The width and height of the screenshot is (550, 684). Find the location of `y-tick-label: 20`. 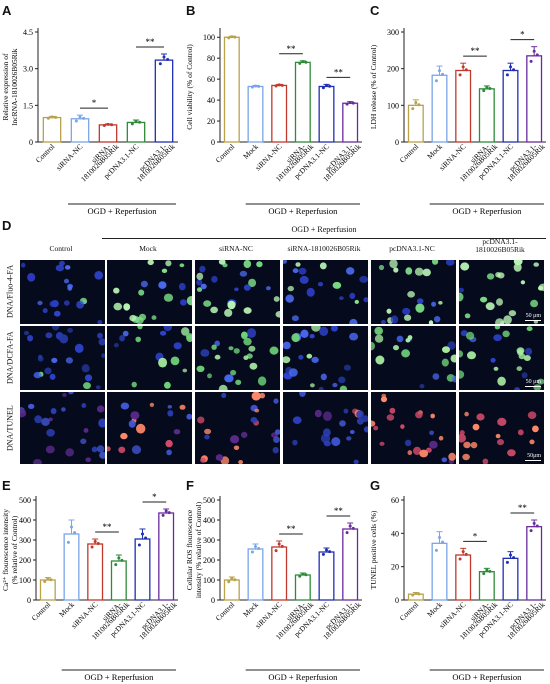

y-tick-label: 20 is located at coordinates (211, 121).